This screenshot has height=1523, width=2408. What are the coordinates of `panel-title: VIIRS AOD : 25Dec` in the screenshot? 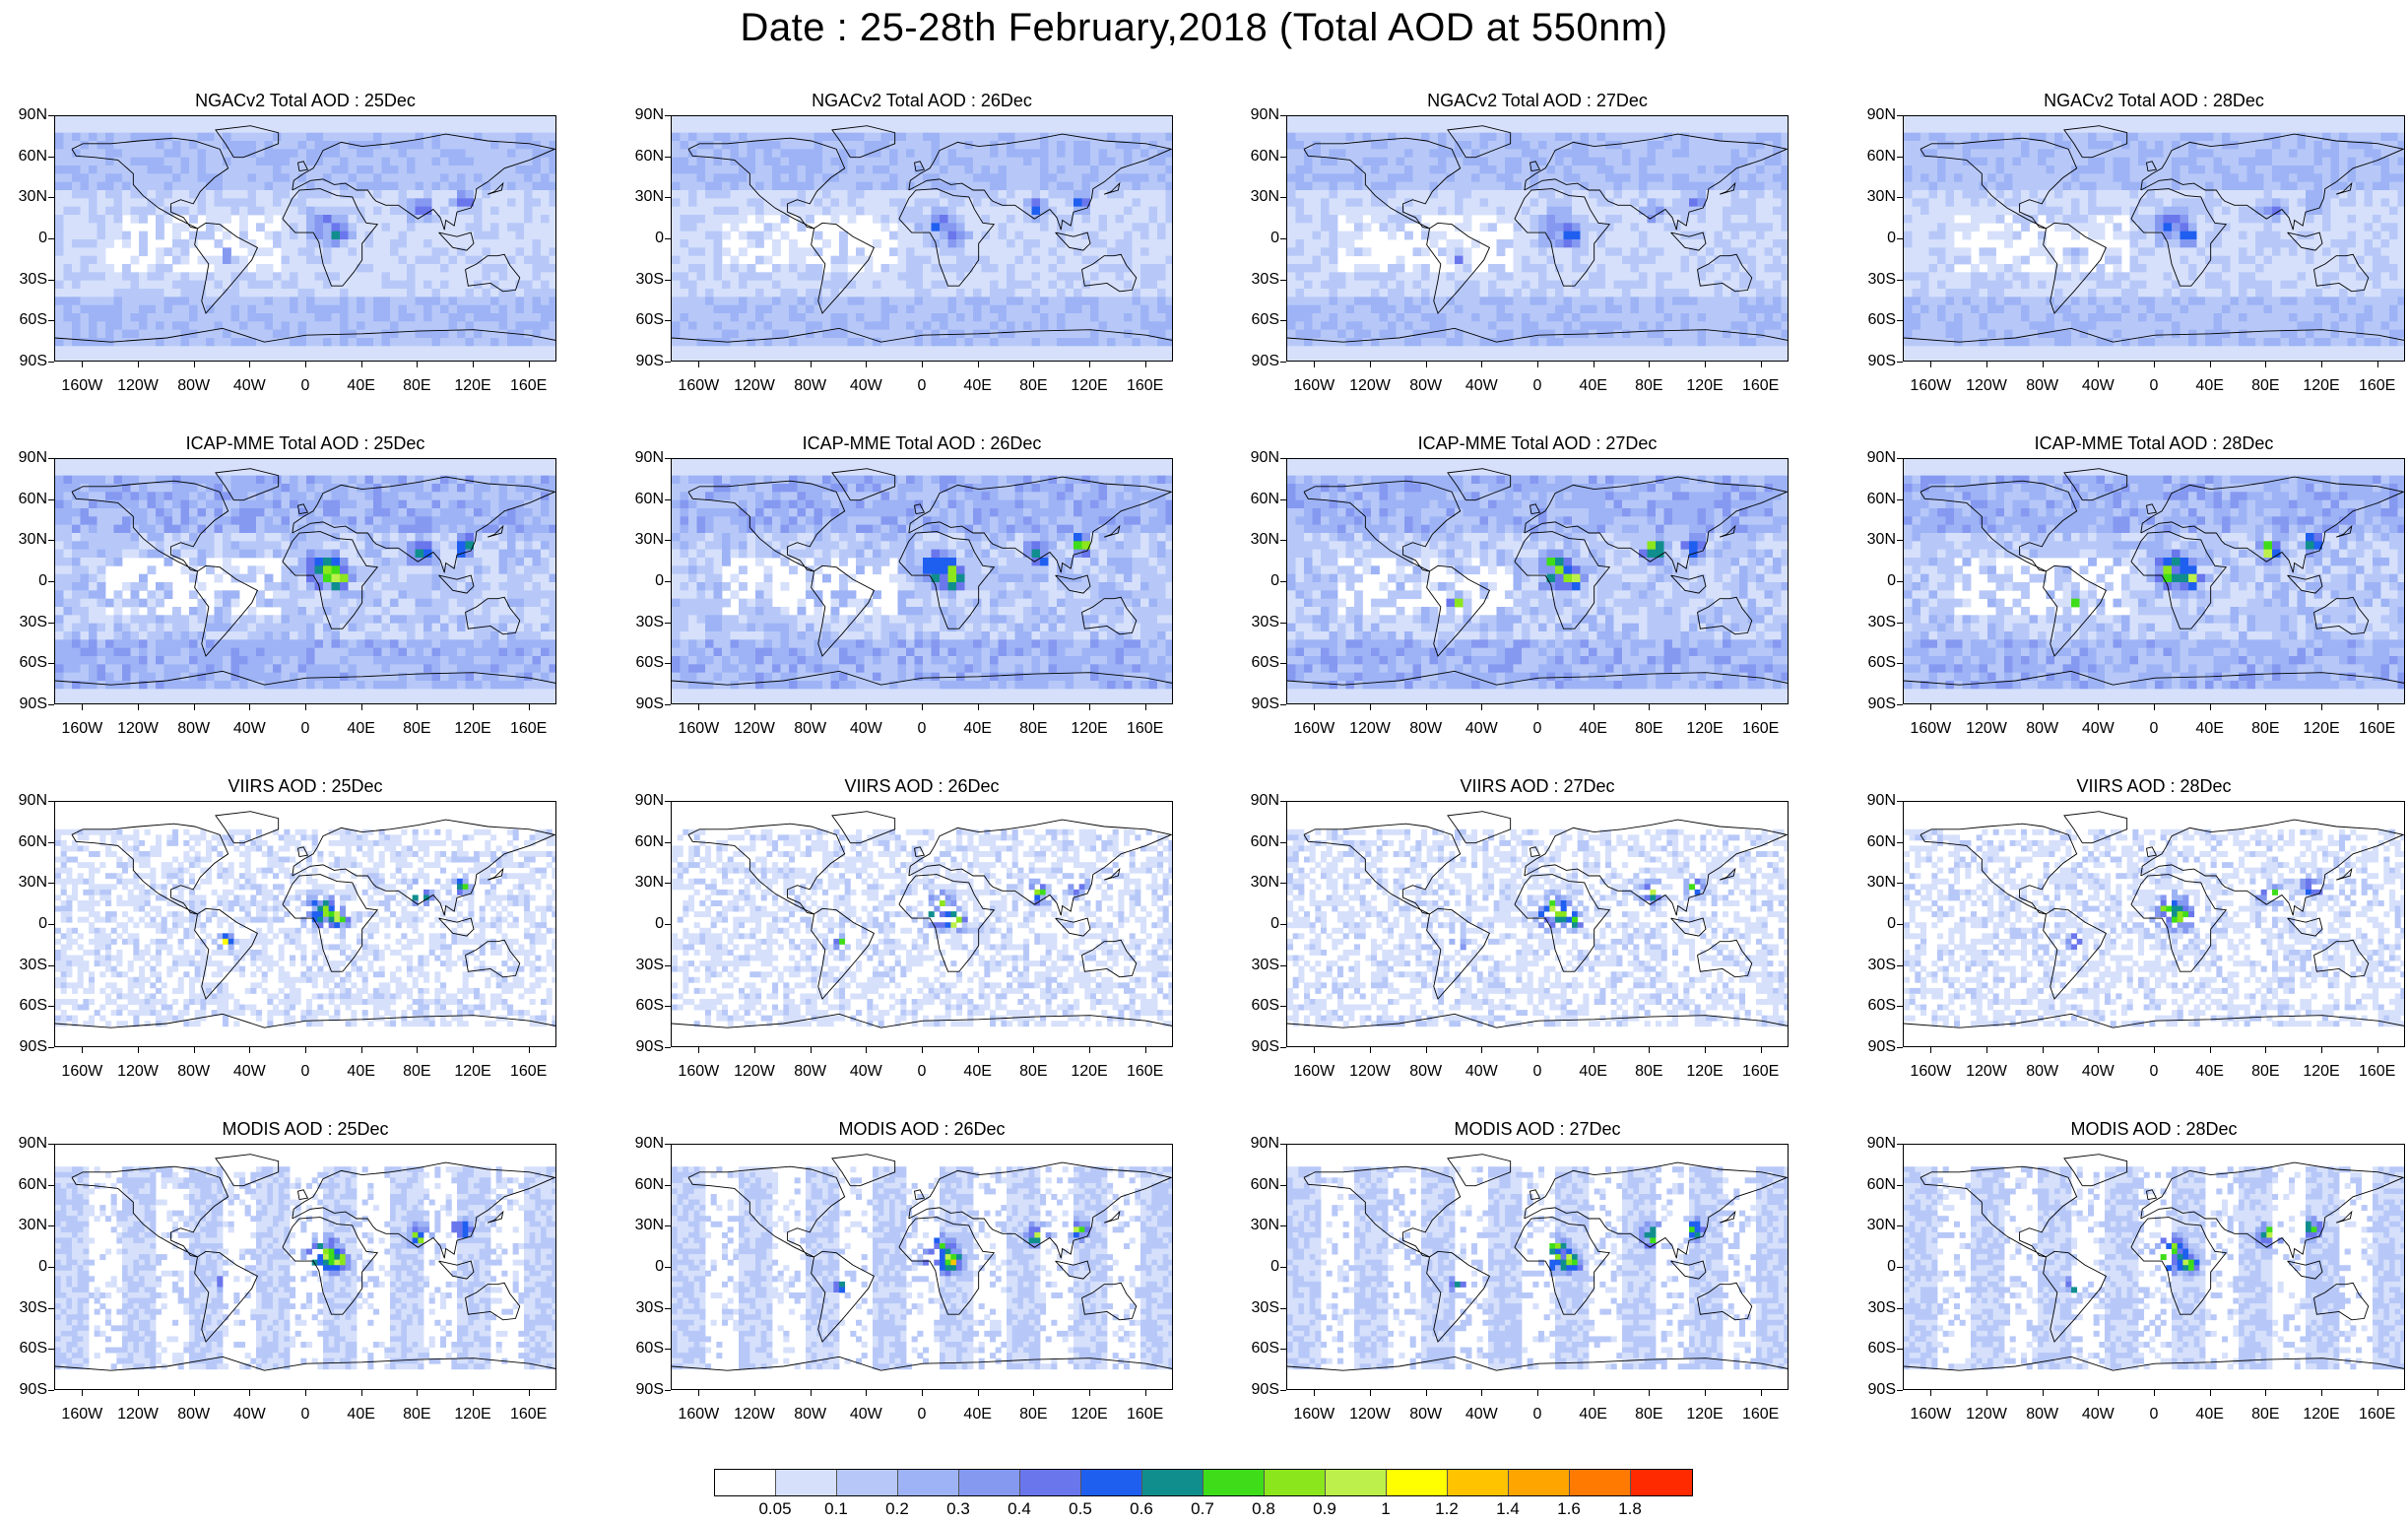 It's located at (305, 787).